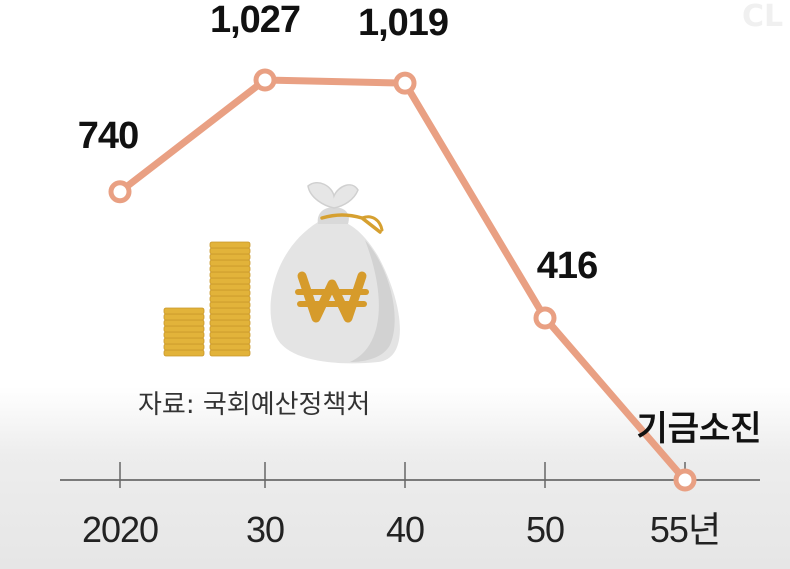  I want to click on x-tick-label-4: 55년, so click(685, 529).